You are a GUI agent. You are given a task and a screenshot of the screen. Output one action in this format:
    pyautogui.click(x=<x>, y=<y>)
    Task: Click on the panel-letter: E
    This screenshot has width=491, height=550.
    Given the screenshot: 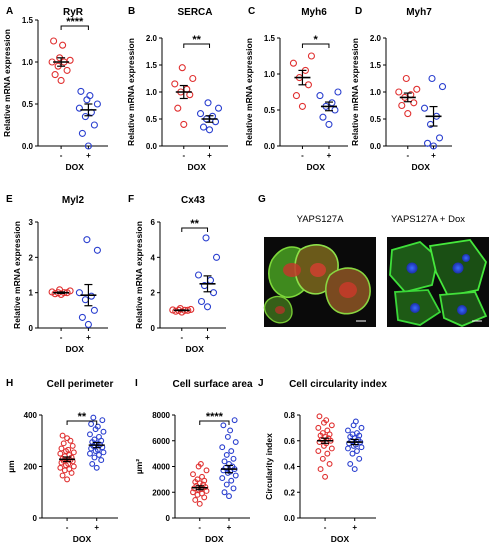 What is the action you would take?
    pyautogui.click(x=9, y=199)
    